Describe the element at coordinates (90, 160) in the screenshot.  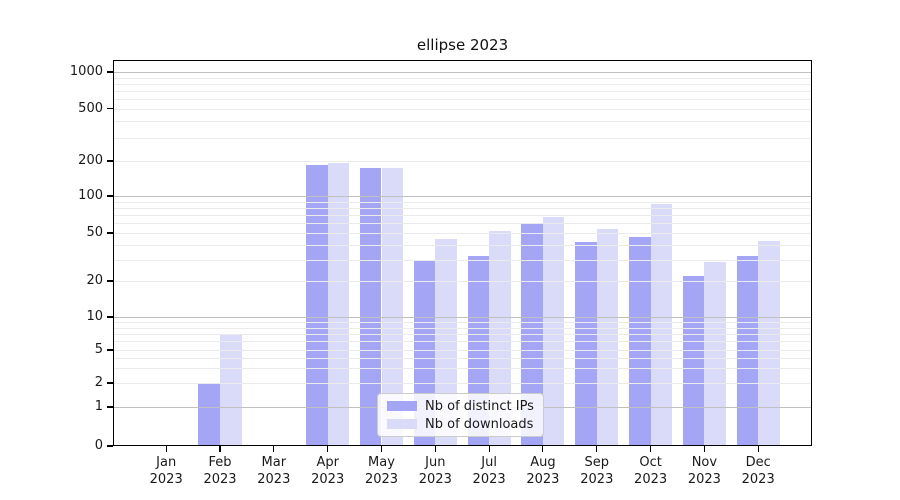
I see `y-axis-tick-label: 200` at that location.